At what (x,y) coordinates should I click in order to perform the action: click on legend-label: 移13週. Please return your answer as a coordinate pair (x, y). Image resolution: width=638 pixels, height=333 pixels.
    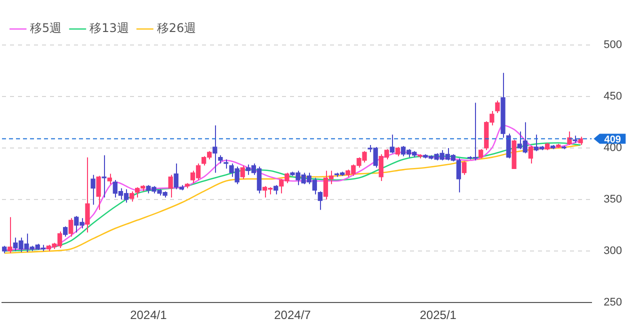
    Looking at the image, I should click on (109, 28).